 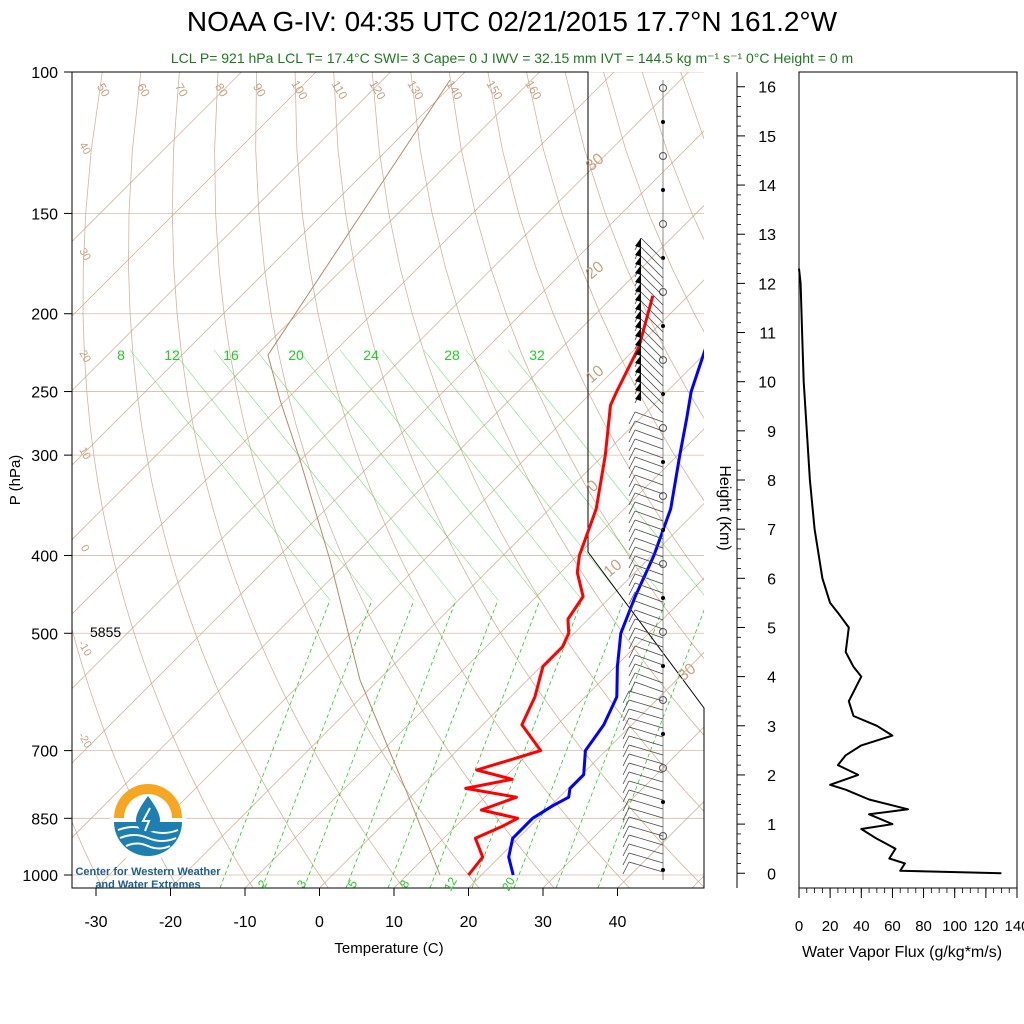 I want to click on adiabat-label: 110, so click(x=340, y=90).